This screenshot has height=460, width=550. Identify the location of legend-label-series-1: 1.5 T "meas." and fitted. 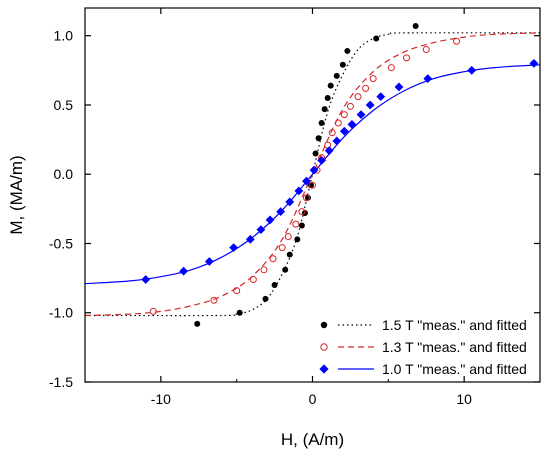
(454, 325).